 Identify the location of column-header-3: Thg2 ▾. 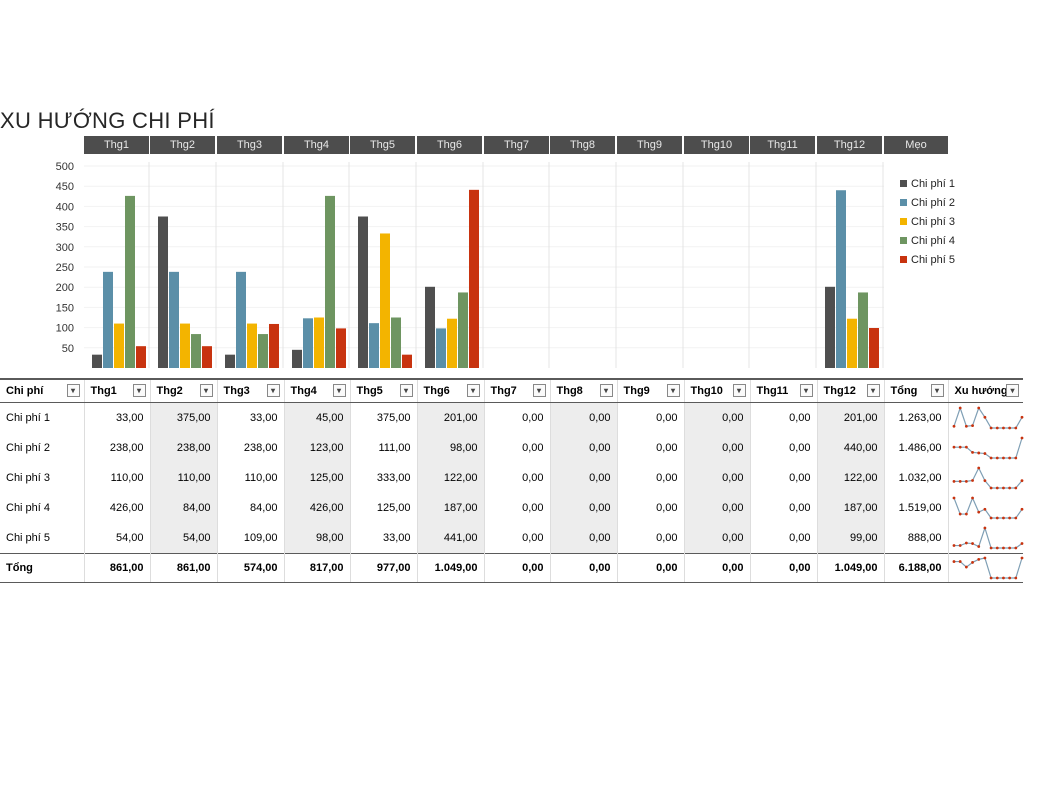
(183, 390).